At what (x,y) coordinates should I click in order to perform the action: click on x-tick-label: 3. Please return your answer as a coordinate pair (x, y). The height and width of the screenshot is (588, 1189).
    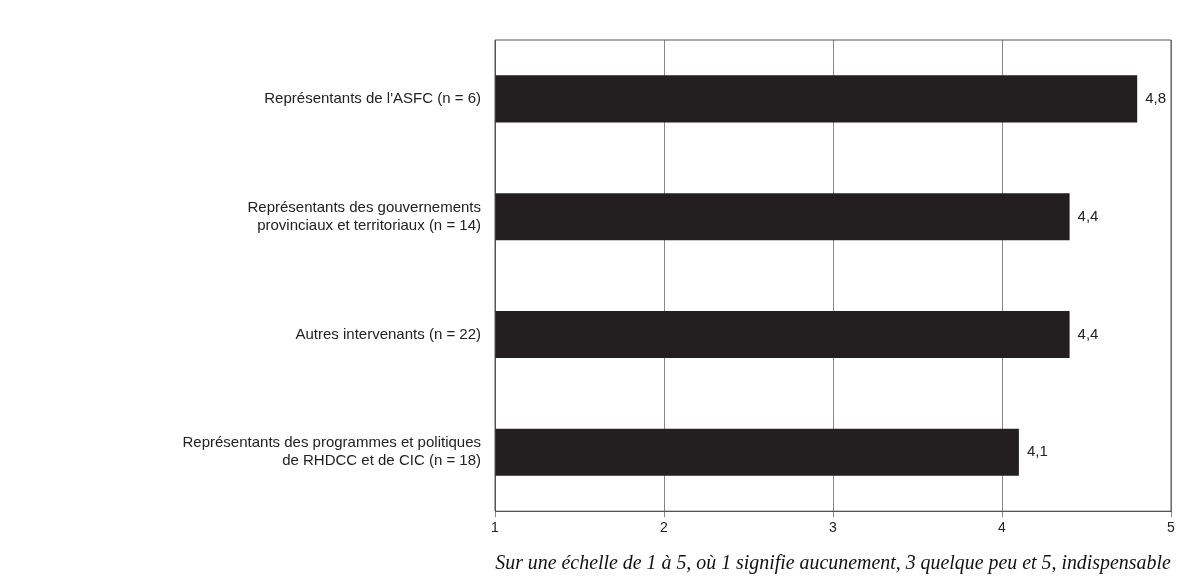
    Looking at the image, I should click on (833, 527).